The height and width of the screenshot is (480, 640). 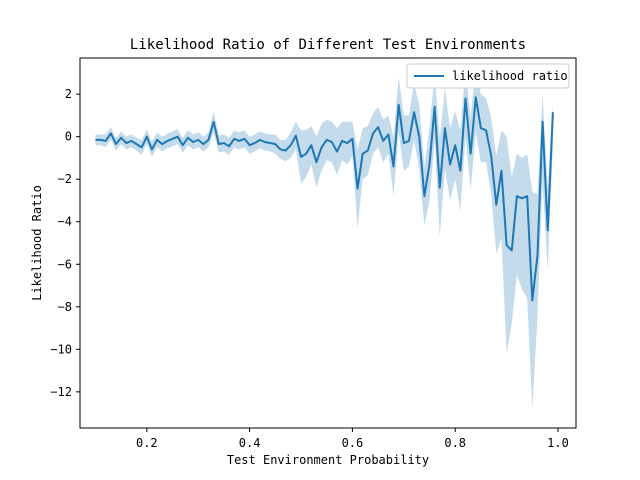 I want to click on legend: likelihood ratio, so click(x=488, y=76).